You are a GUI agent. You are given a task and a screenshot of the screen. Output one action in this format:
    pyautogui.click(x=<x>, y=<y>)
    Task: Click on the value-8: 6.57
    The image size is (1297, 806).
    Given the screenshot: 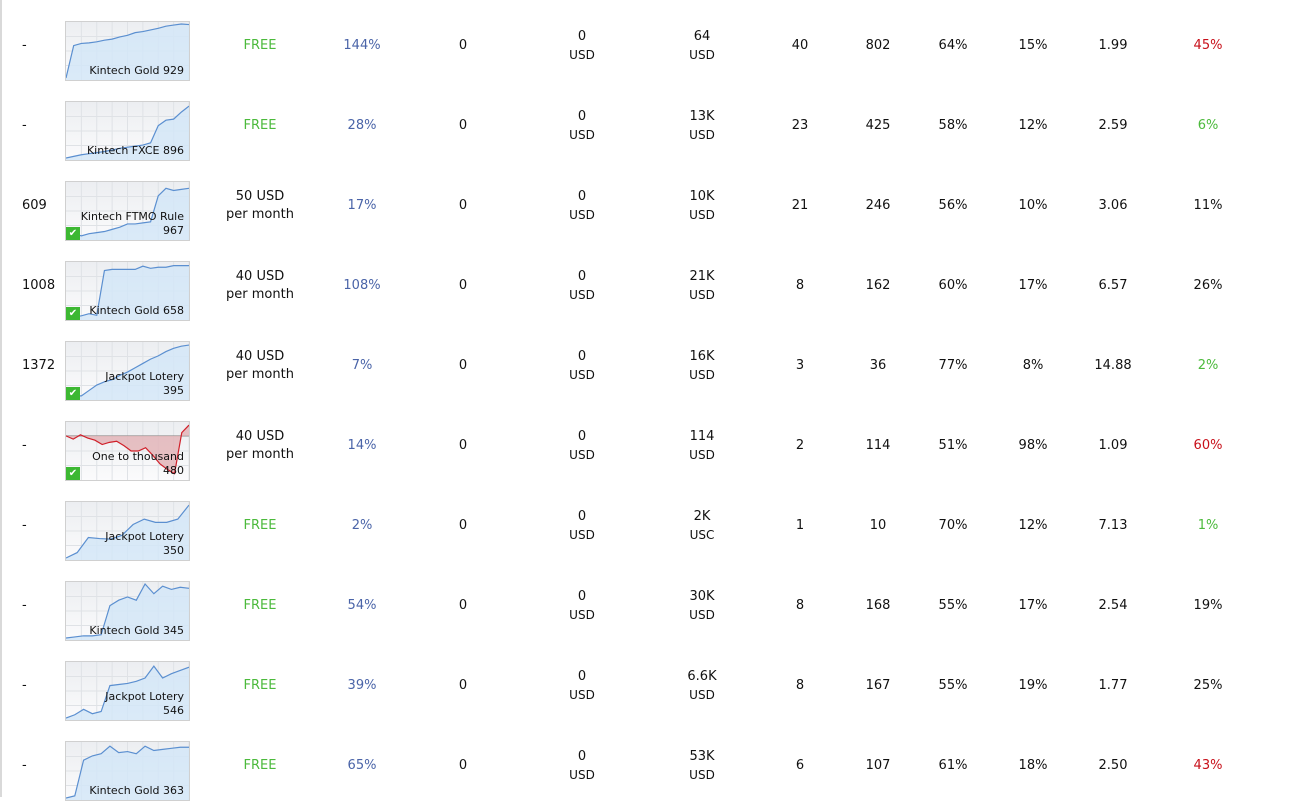 What is the action you would take?
    pyautogui.click(x=1113, y=285)
    